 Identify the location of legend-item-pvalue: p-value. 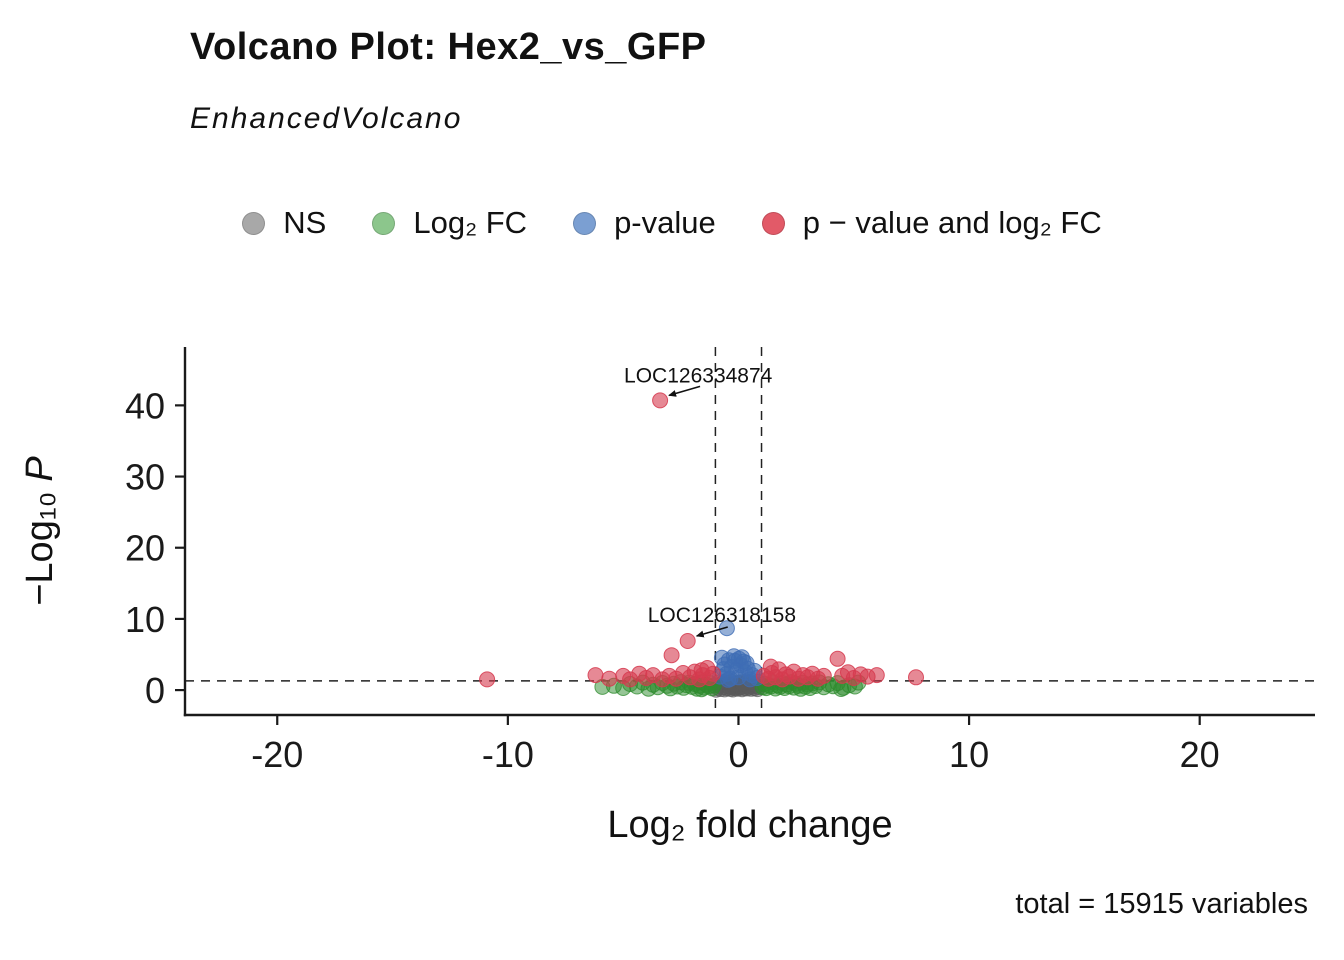
(644, 223).